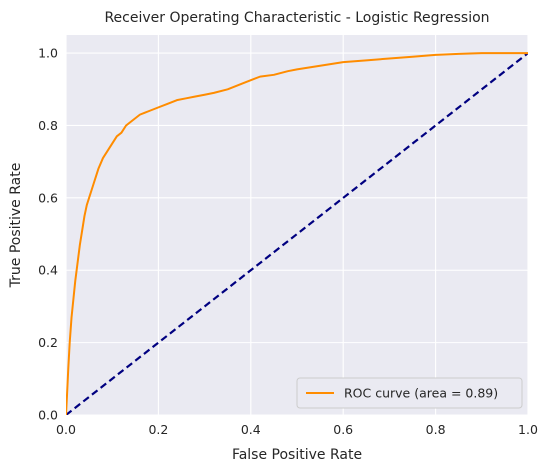 This screenshot has height=473, width=550. Describe the element at coordinates (48, 125) in the screenshot. I see `y-tick-label: 0.8` at that location.